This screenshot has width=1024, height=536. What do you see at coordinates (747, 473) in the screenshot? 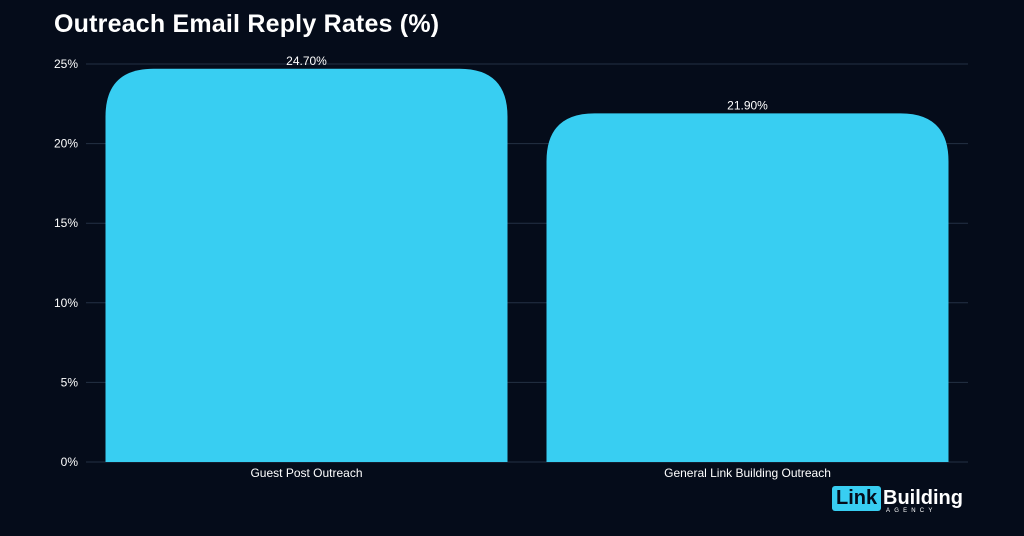
I see `x-tick-label: General Link Building Outreach` at bounding box center [747, 473].